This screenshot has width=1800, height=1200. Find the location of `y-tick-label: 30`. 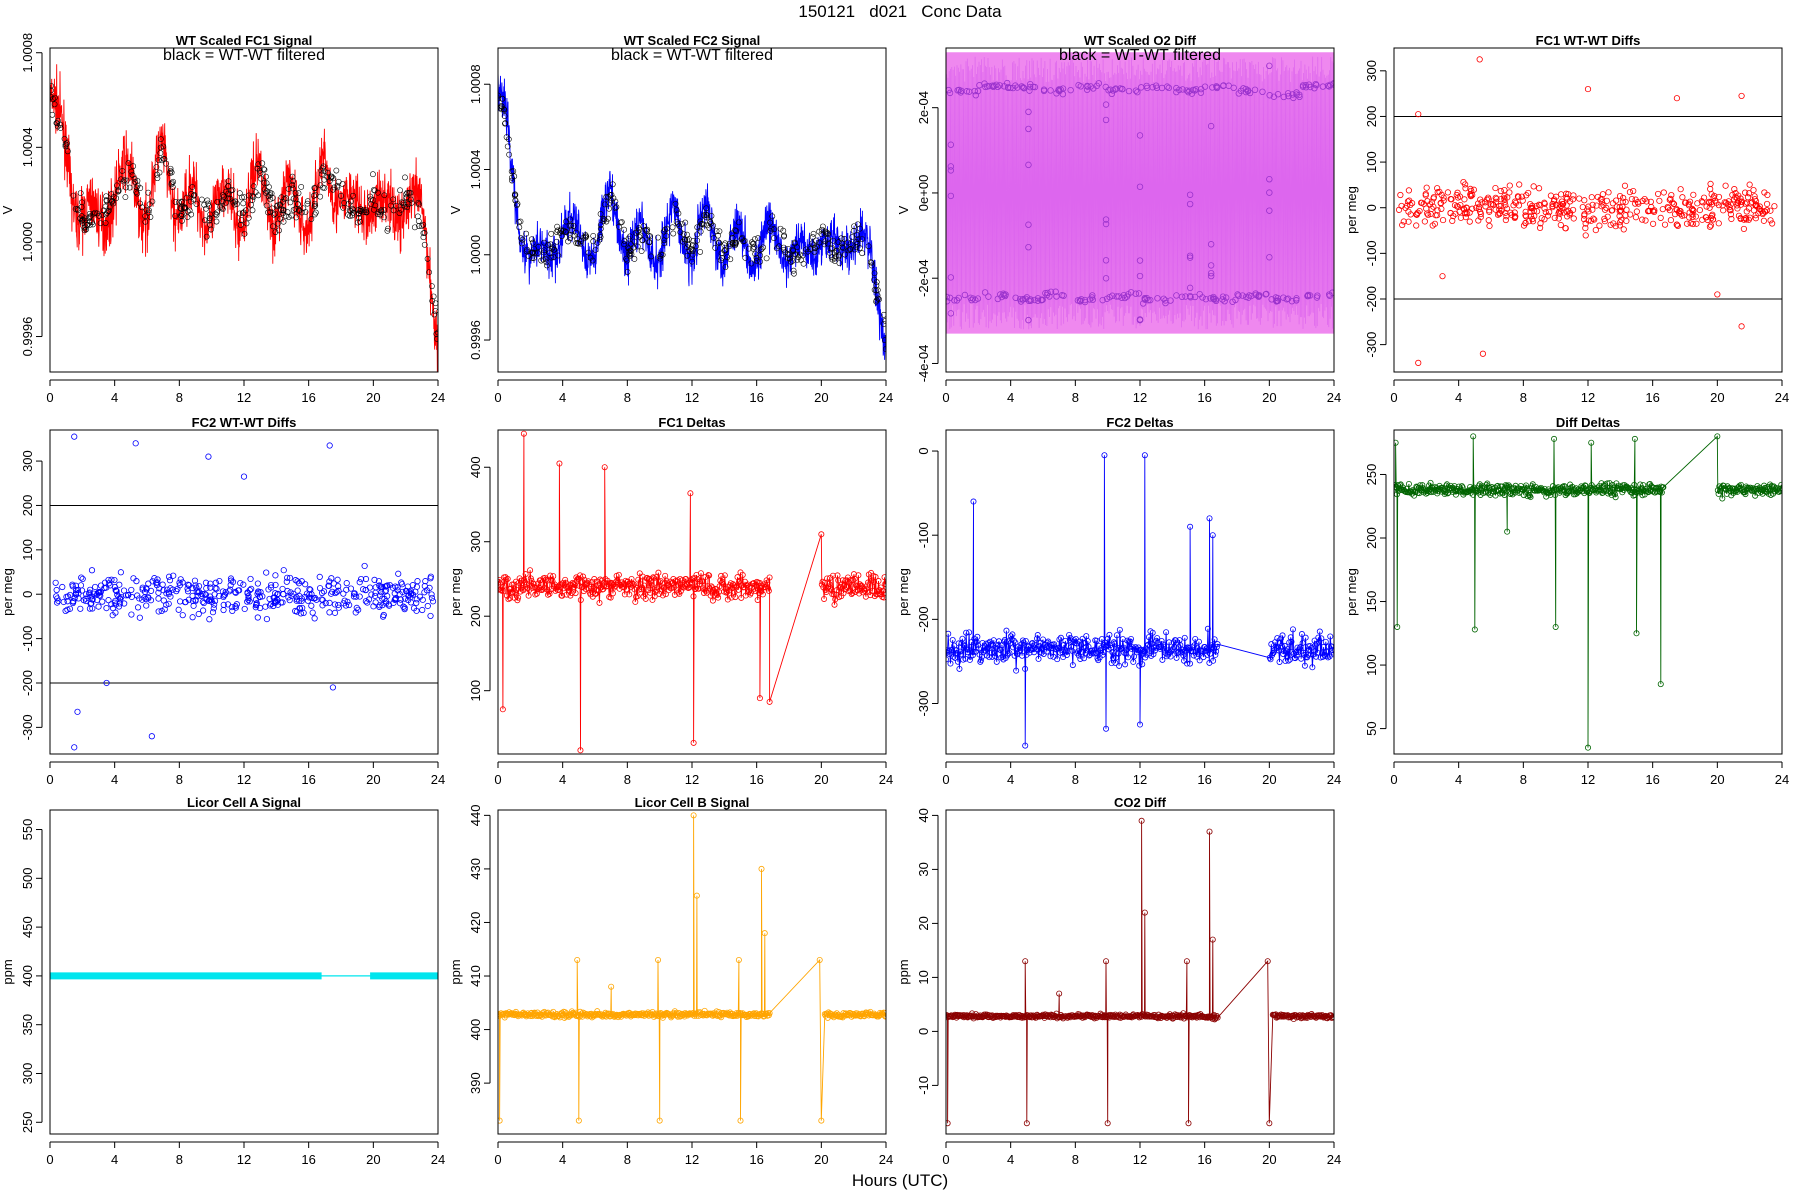

y-tick-label: 30 is located at coordinates (923, 869).